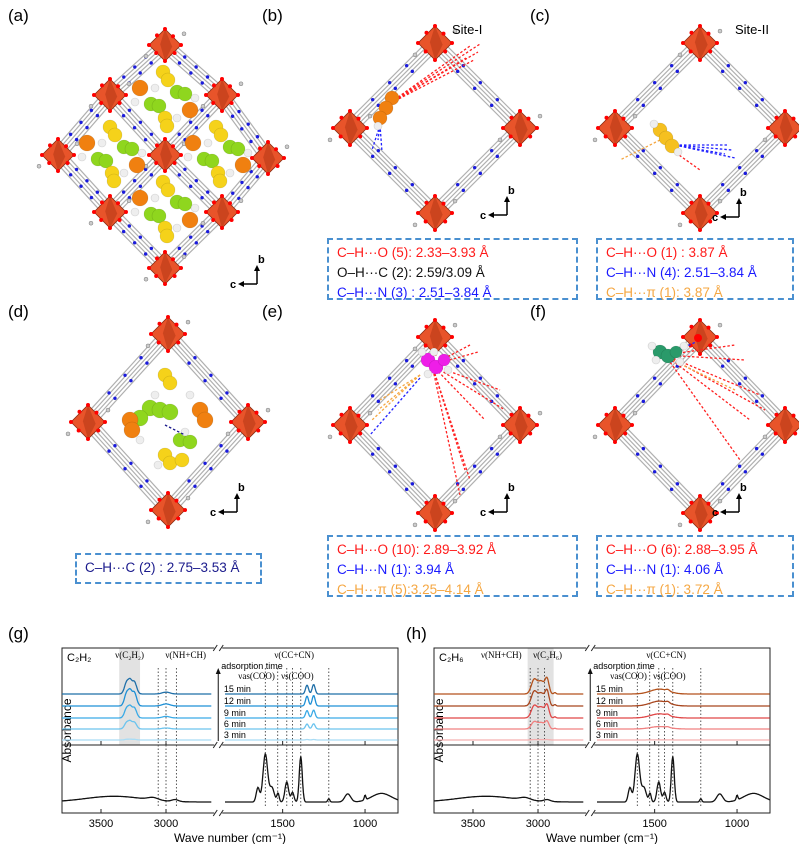  What do you see at coordinates (272, 15) in the screenshot?
I see `panel-label-b: (b)` at bounding box center [272, 15].